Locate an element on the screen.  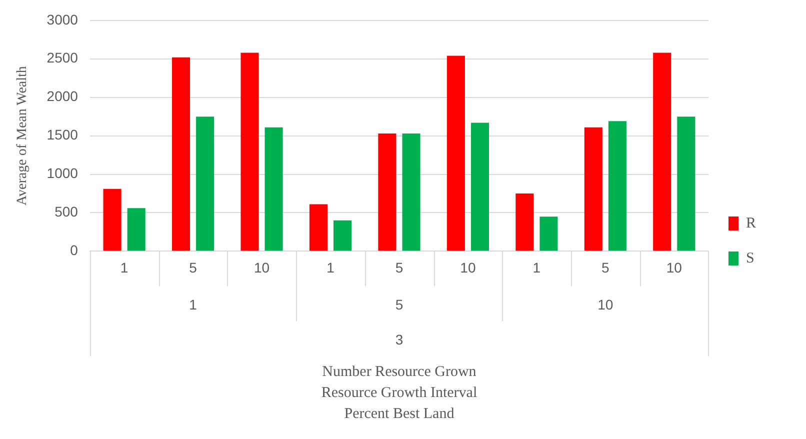
y-axis-title: Average of Mean Wealth is located at coordinates (22, 136).